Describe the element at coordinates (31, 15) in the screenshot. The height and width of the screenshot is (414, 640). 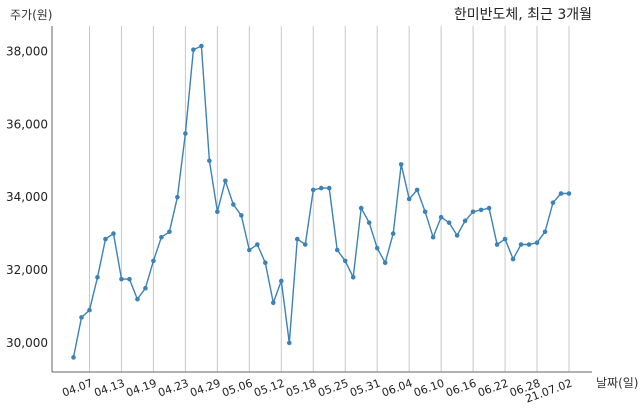
I see `y-axis-label: 주가(원)` at that location.